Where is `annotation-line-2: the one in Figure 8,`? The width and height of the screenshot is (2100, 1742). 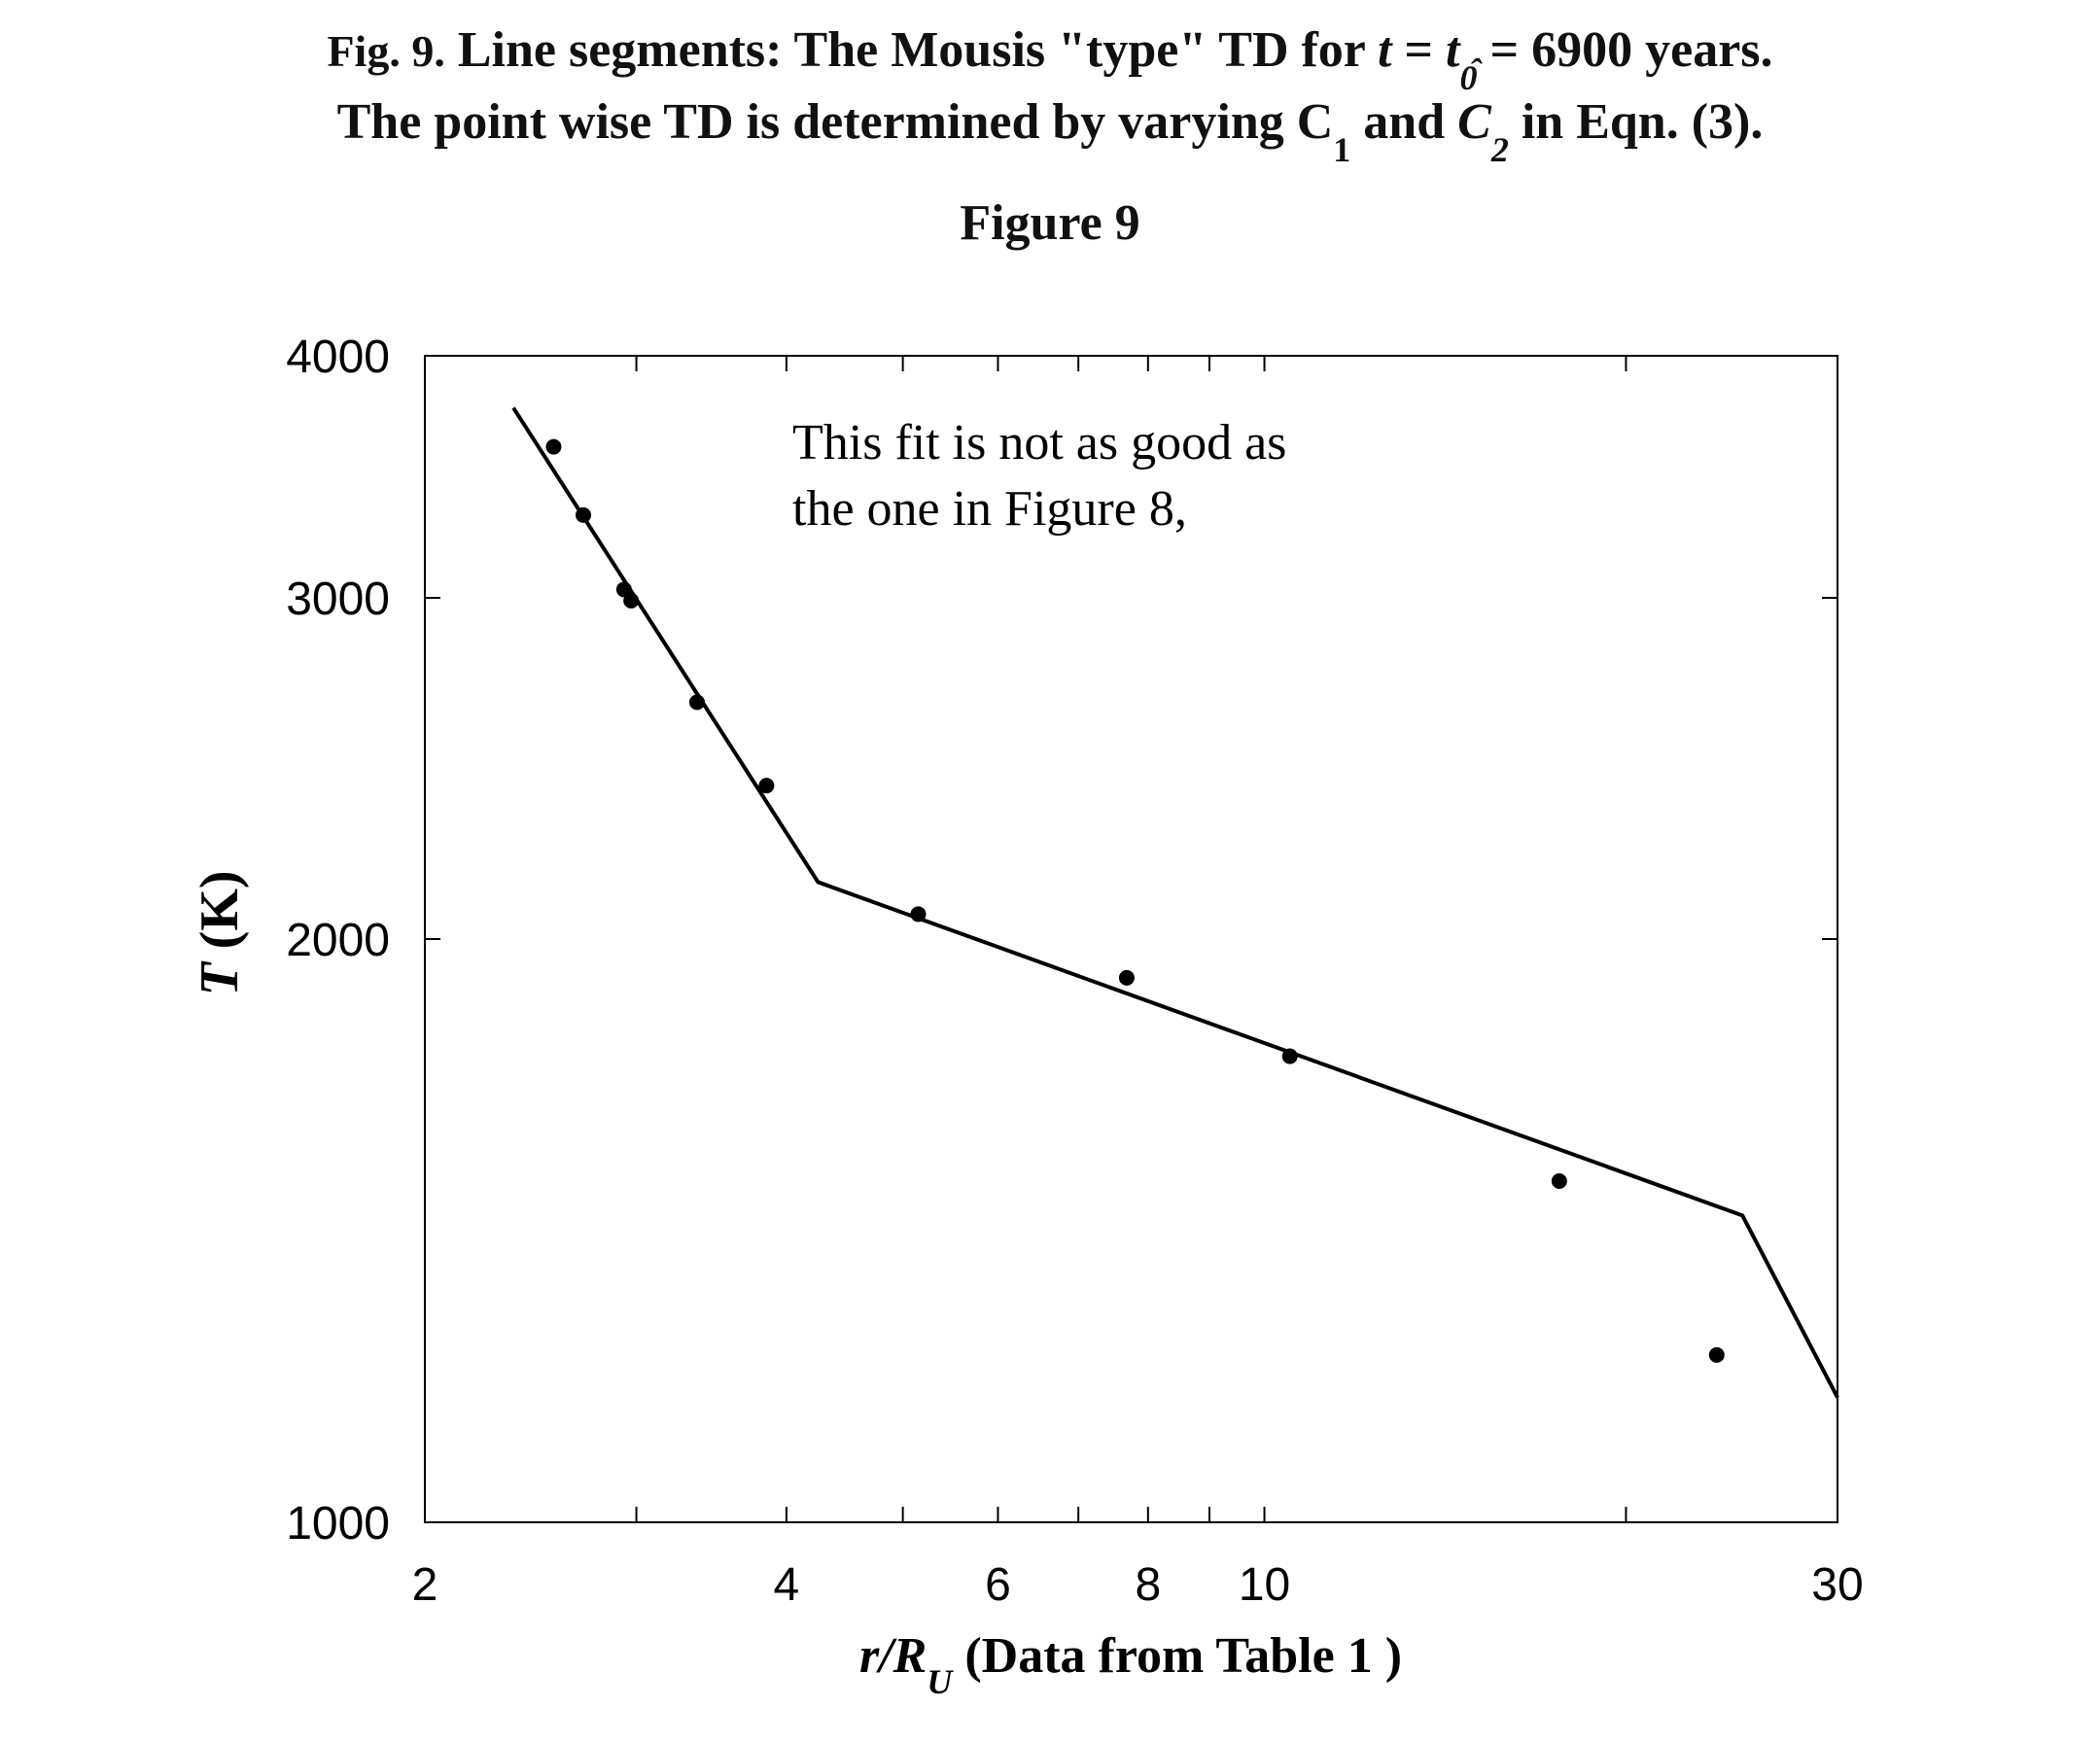
annotation-line-2: the one in Figure 8, is located at coordinates (989, 509).